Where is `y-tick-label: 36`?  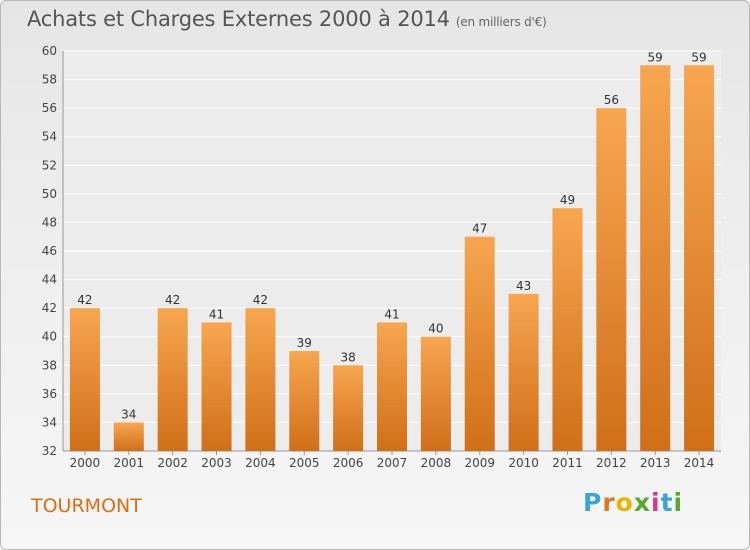
y-tick-label: 36 is located at coordinates (49, 394).